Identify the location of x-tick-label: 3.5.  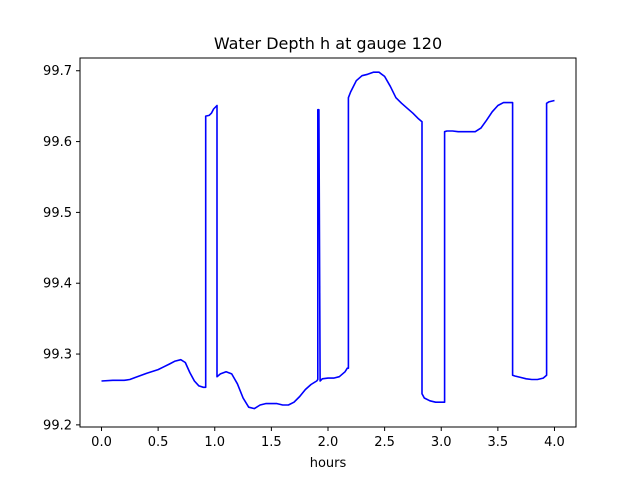
(498, 442).